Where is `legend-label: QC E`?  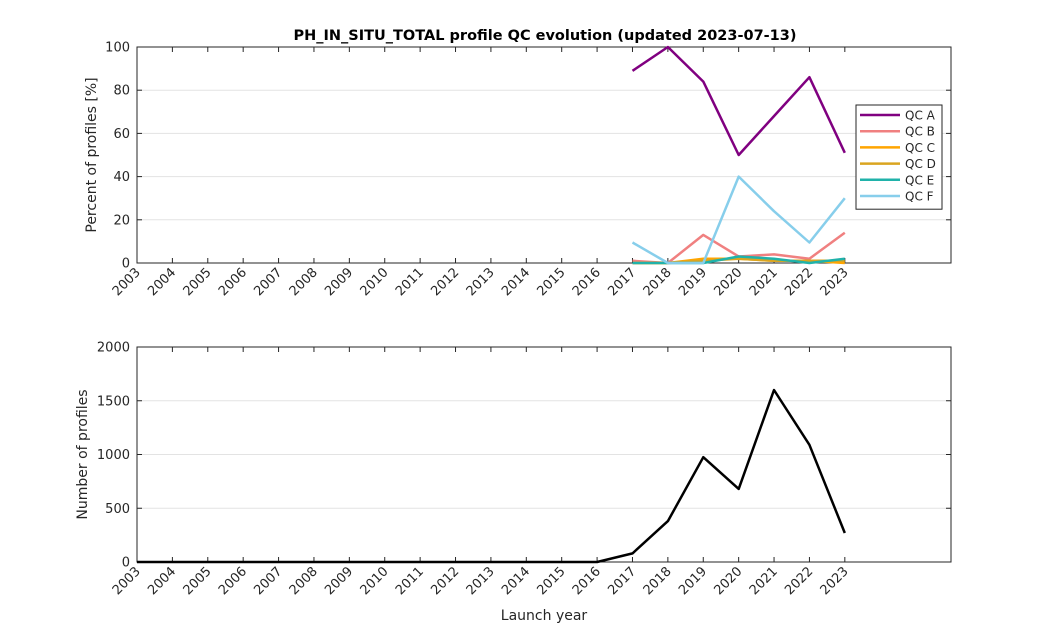 legend-label: QC E is located at coordinates (919, 180).